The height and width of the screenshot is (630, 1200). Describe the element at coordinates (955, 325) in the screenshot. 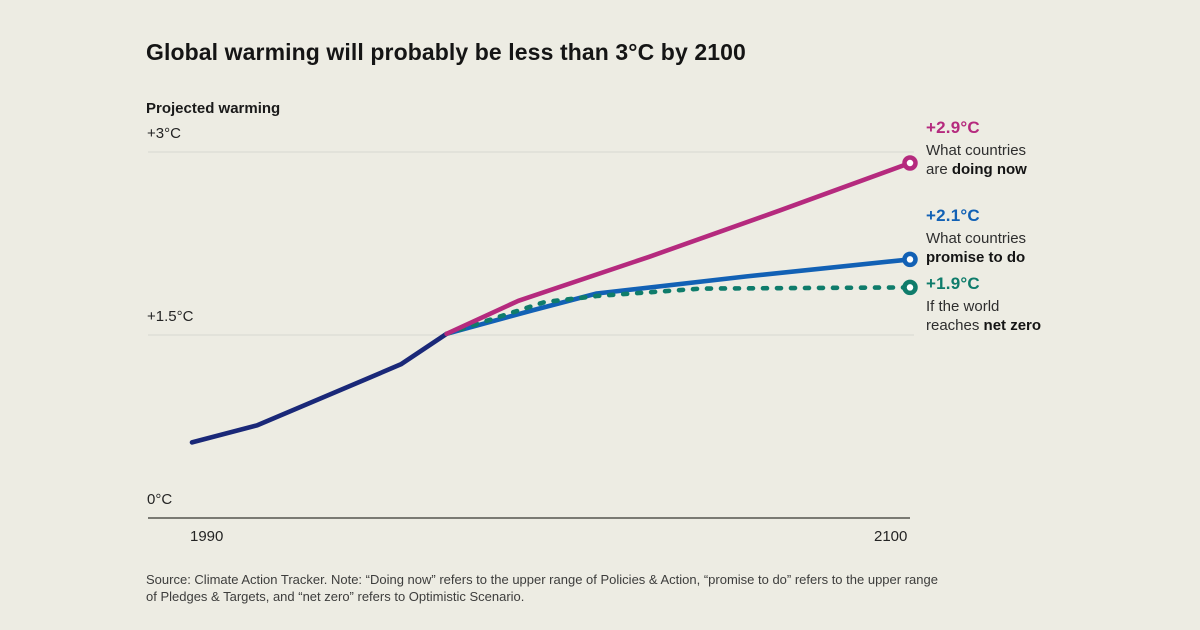

I see `annotation-line: reaches` at that location.